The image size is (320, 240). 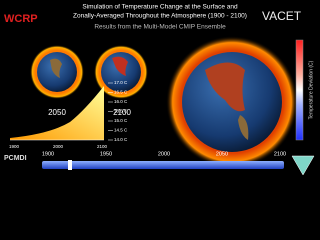 I want to click on temp-label: 14.0 C, so click(x=121, y=139).